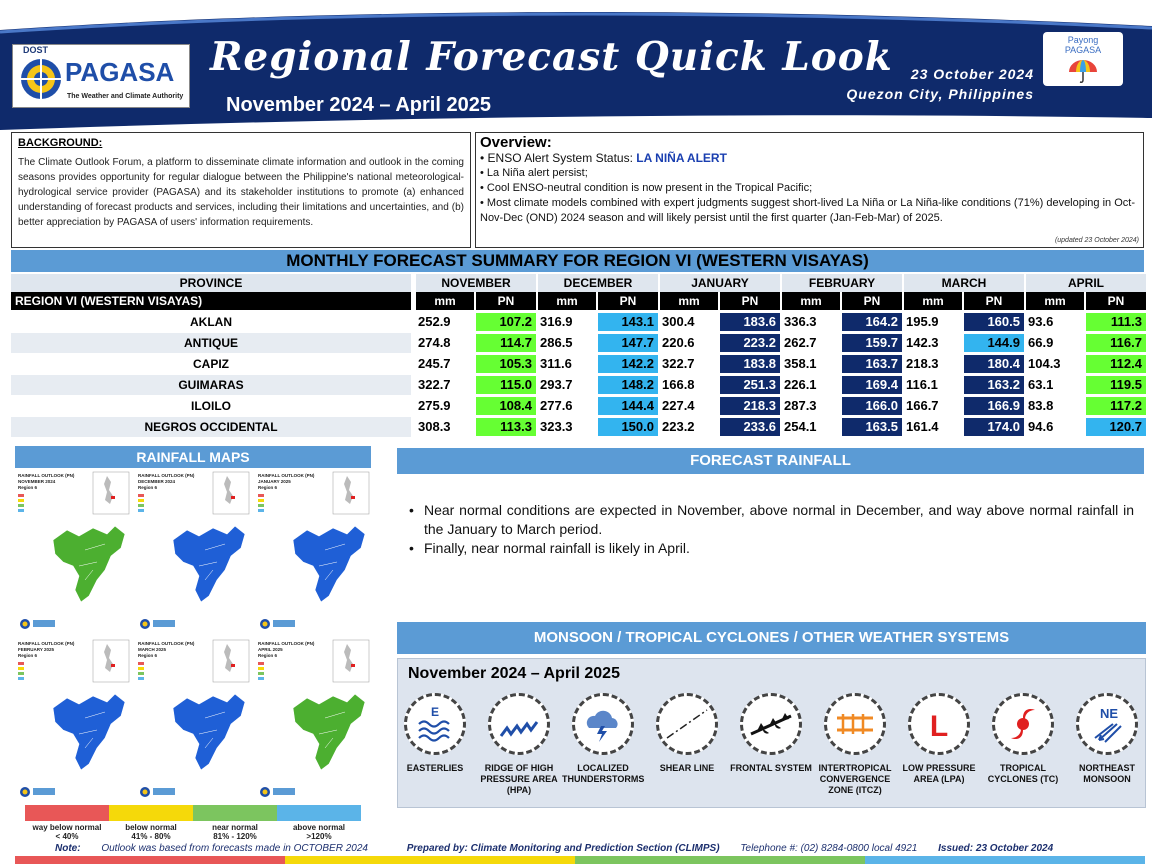 This screenshot has height=864, width=1152. What do you see at coordinates (939, 773) in the screenshot?
I see `weather-system-label: LOW PRESSURE AREA (LPA)` at bounding box center [939, 773].